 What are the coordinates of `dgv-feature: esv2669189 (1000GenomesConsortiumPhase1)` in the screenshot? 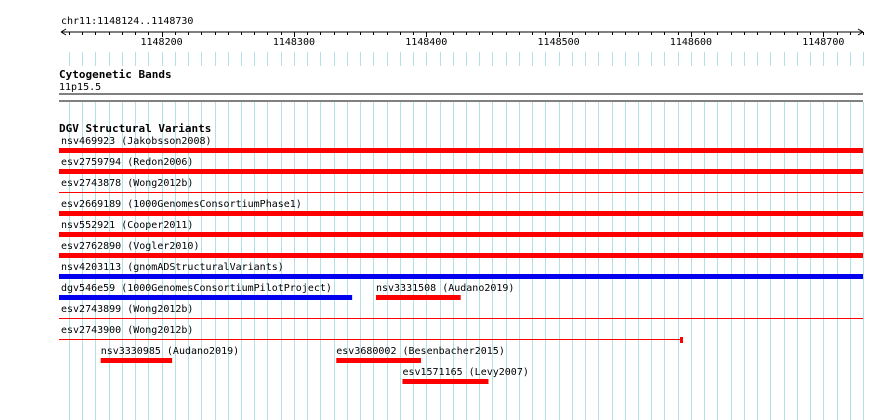 It's located at (461, 207).